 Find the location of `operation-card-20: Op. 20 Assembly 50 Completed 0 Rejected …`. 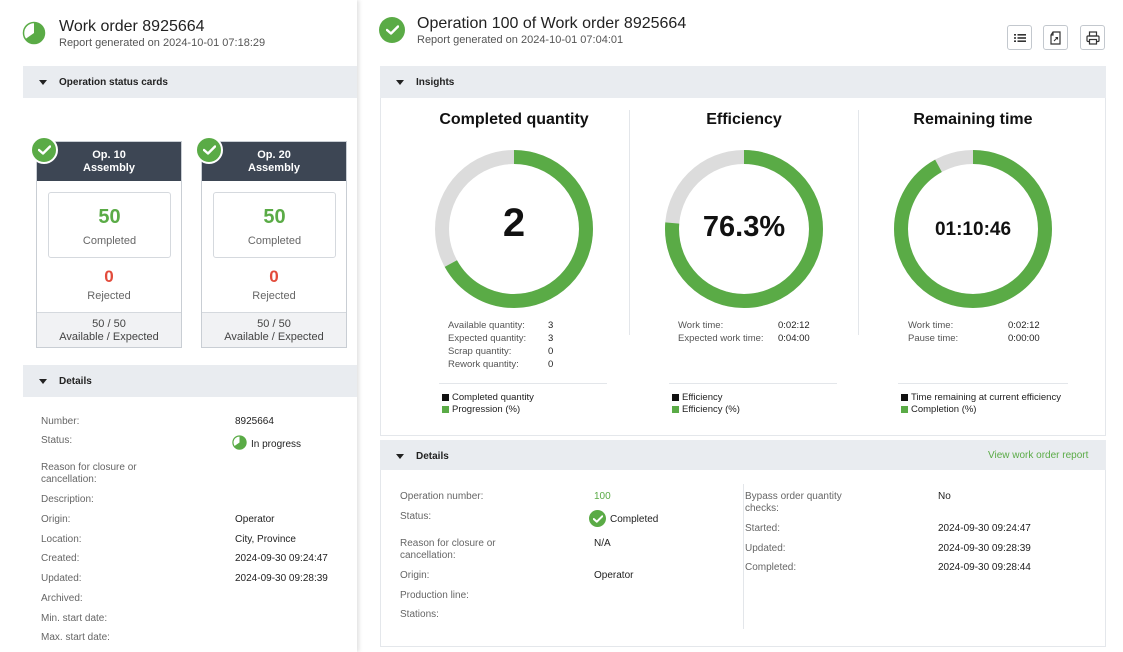

operation-card-20: Op. 20 Assembly 50 Completed 0 Rejected … is located at coordinates (274, 244).